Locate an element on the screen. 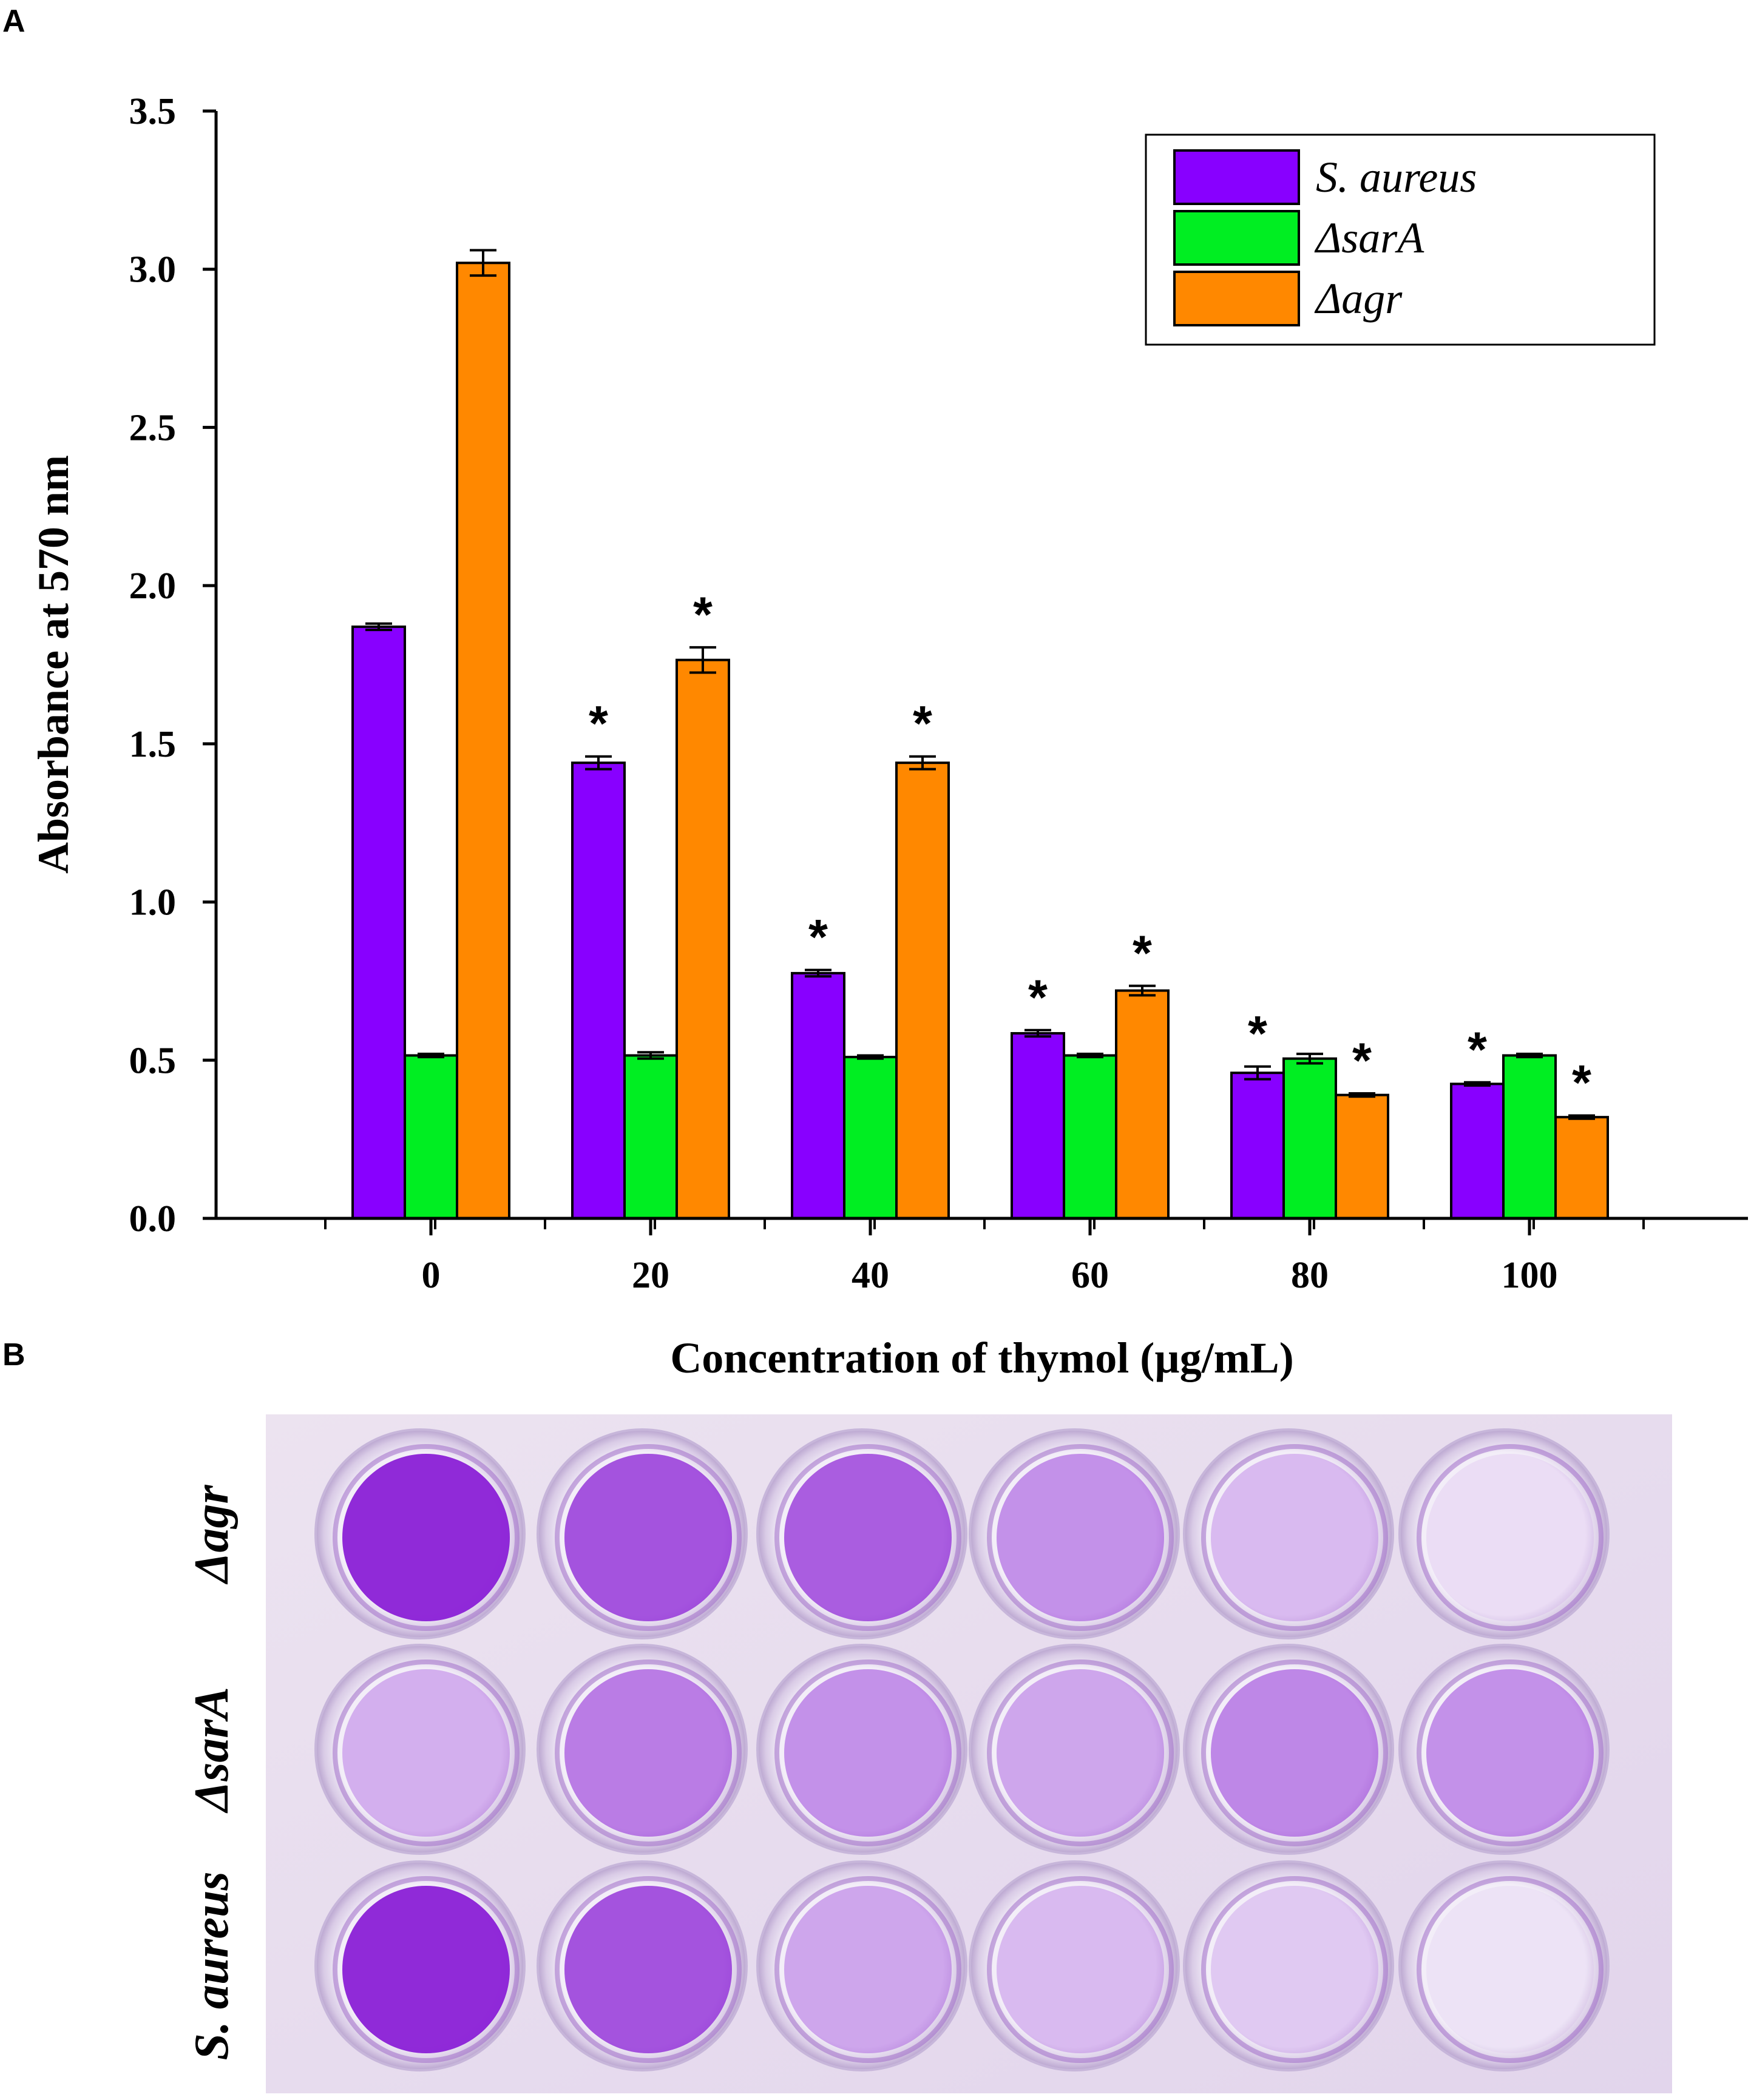 The height and width of the screenshot is (2100, 1751). y-tick-label: 1.0 is located at coordinates (153, 902).